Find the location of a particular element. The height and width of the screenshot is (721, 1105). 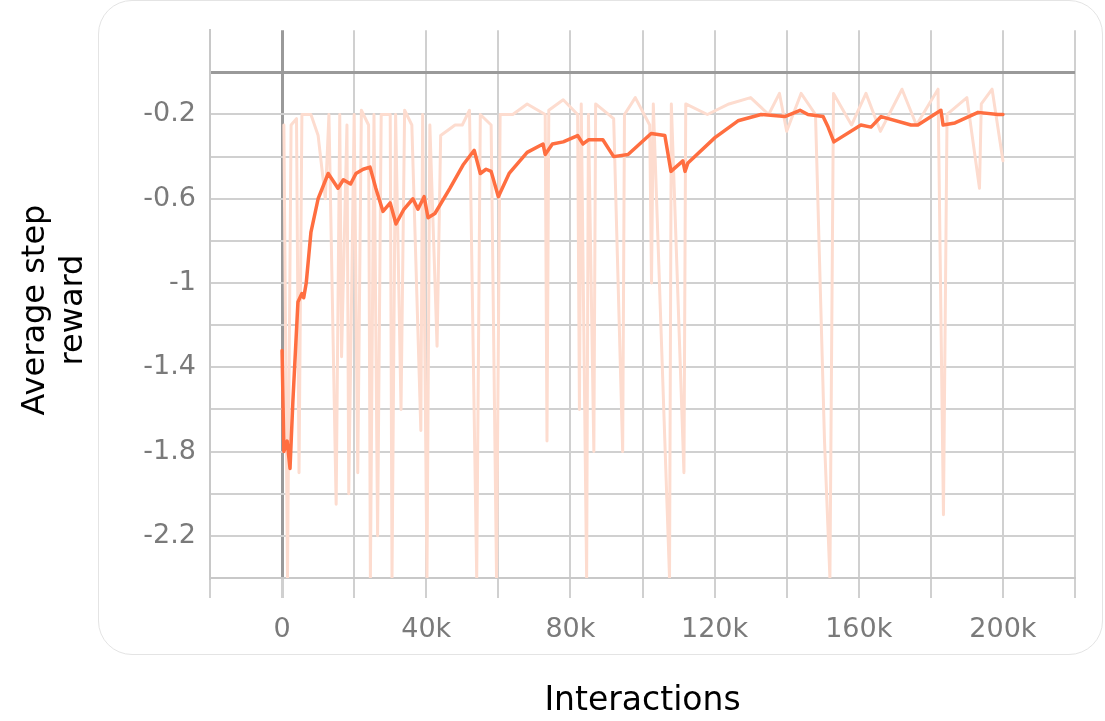

x-tick-label: 120k is located at coordinates (715, 628).